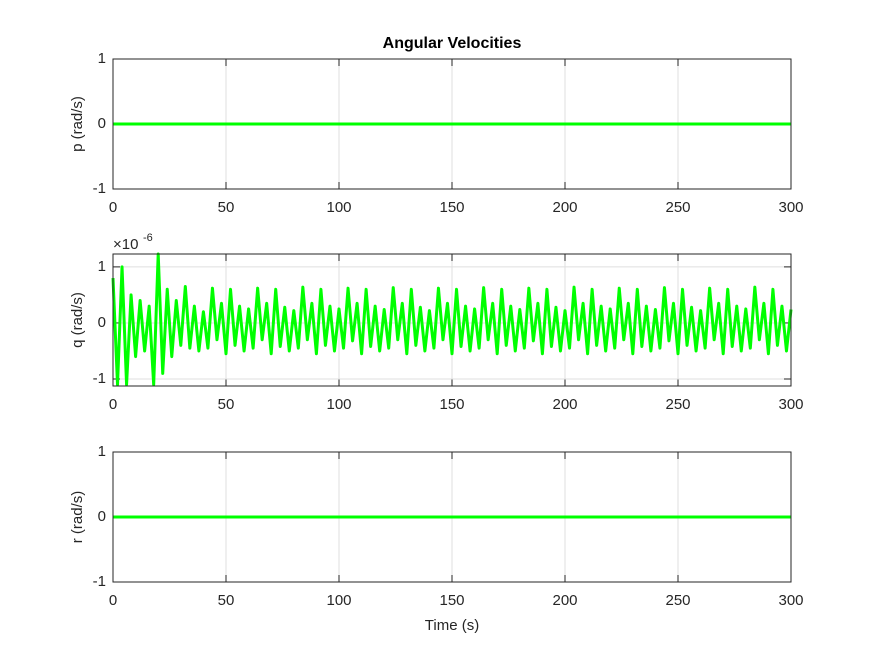  What do you see at coordinates (77, 517) in the screenshot?
I see `y-axis-label: r (rad/s)` at bounding box center [77, 517].